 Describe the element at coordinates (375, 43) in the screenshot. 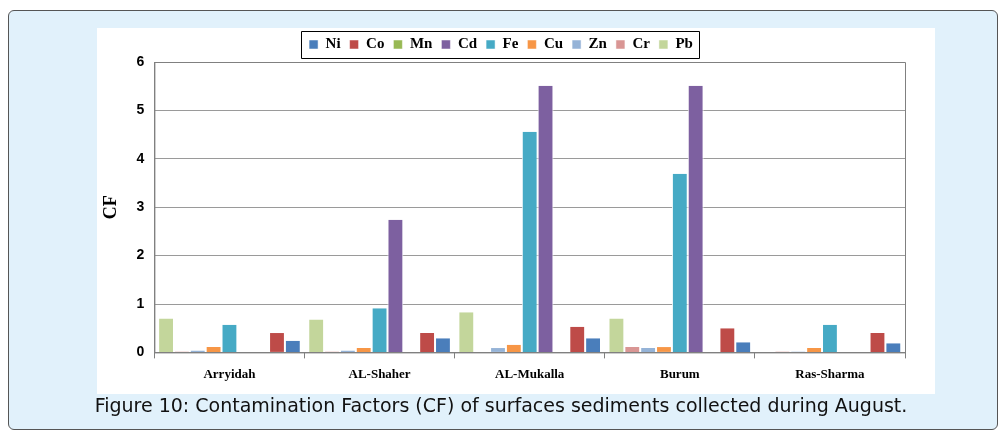

I see `legend-label: Co` at that location.